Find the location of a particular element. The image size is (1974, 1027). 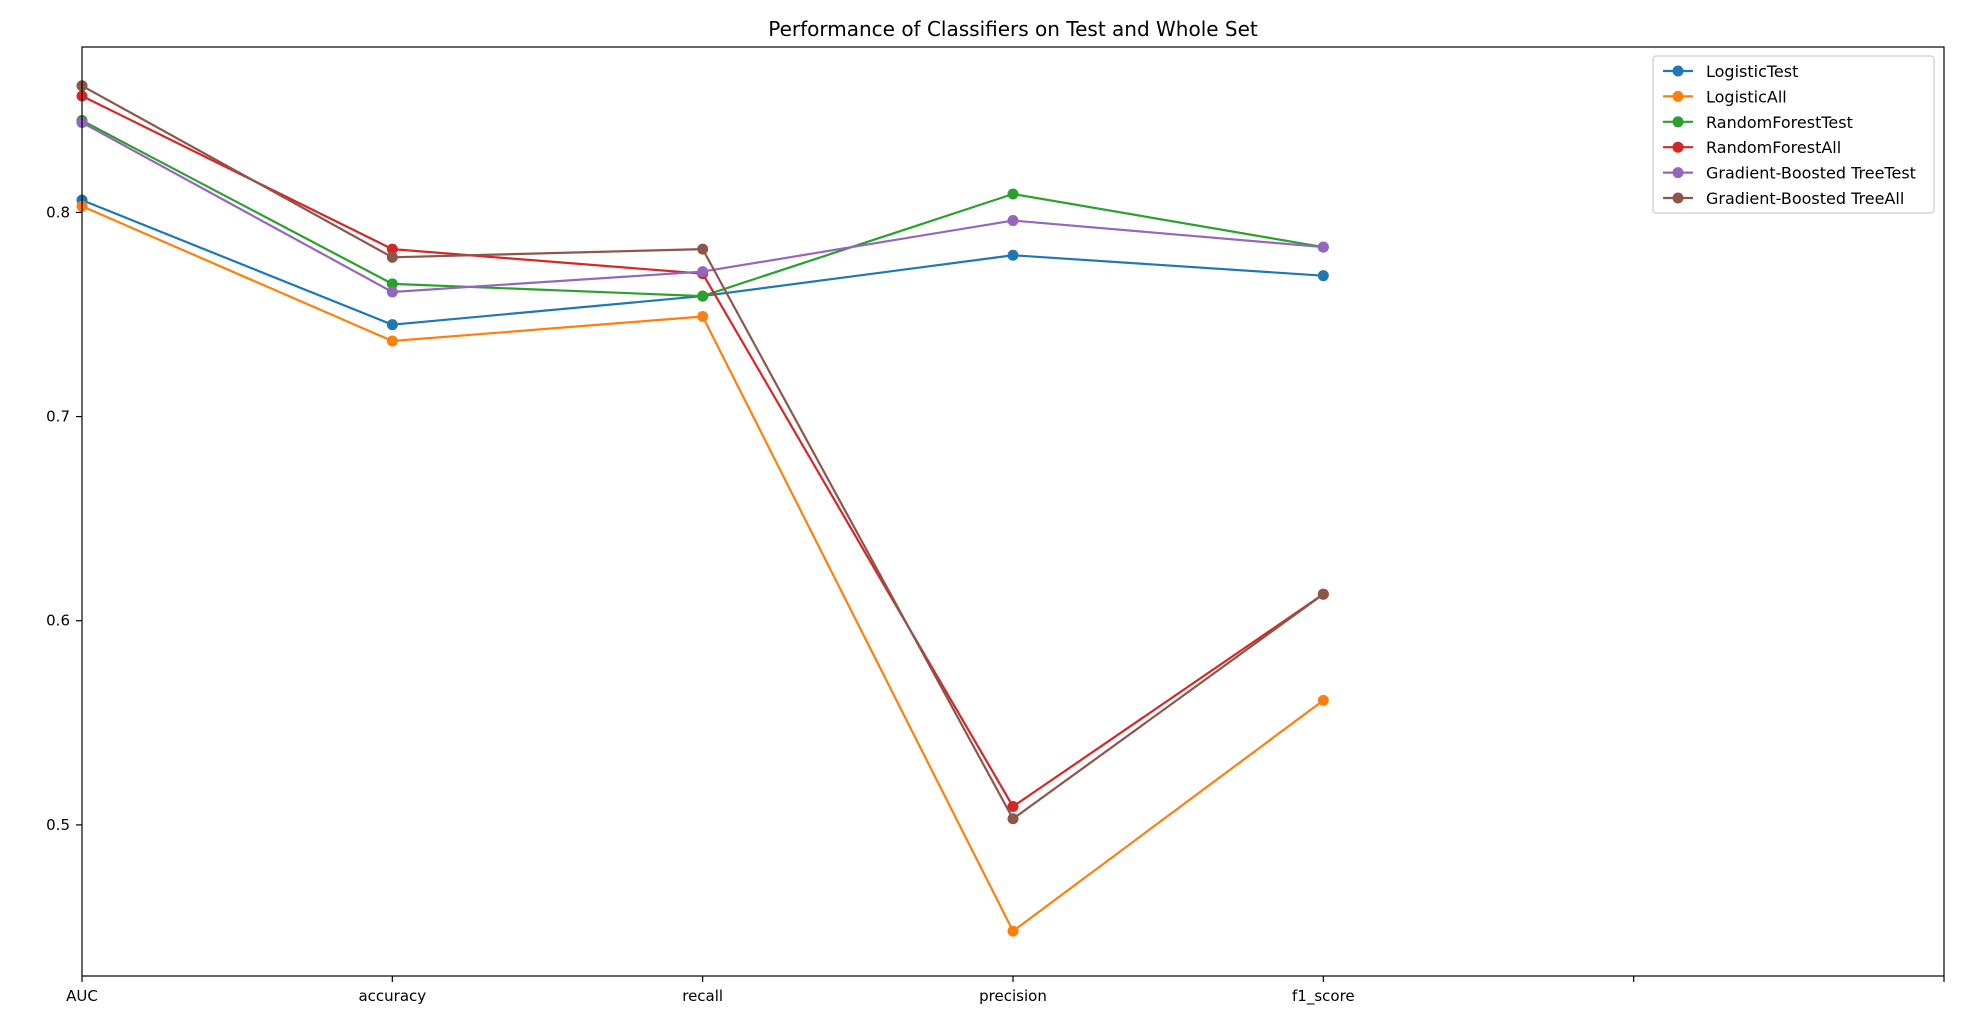

legend-label: Gradient-Boosted TreeAll is located at coordinates (1805, 198).